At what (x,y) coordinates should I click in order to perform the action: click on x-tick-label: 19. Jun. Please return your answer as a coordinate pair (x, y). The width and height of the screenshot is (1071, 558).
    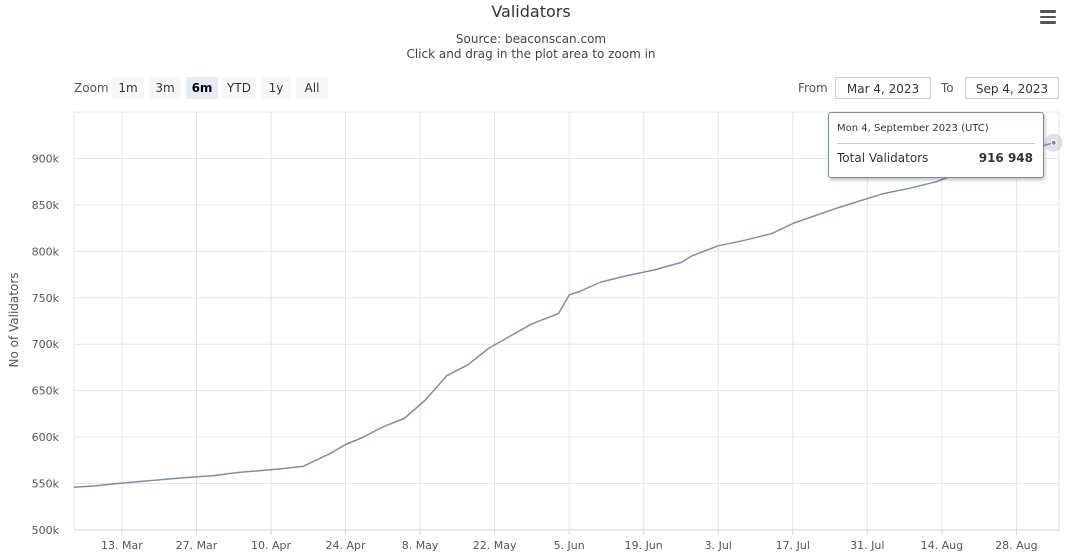
    Looking at the image, I should click on (644, 545).